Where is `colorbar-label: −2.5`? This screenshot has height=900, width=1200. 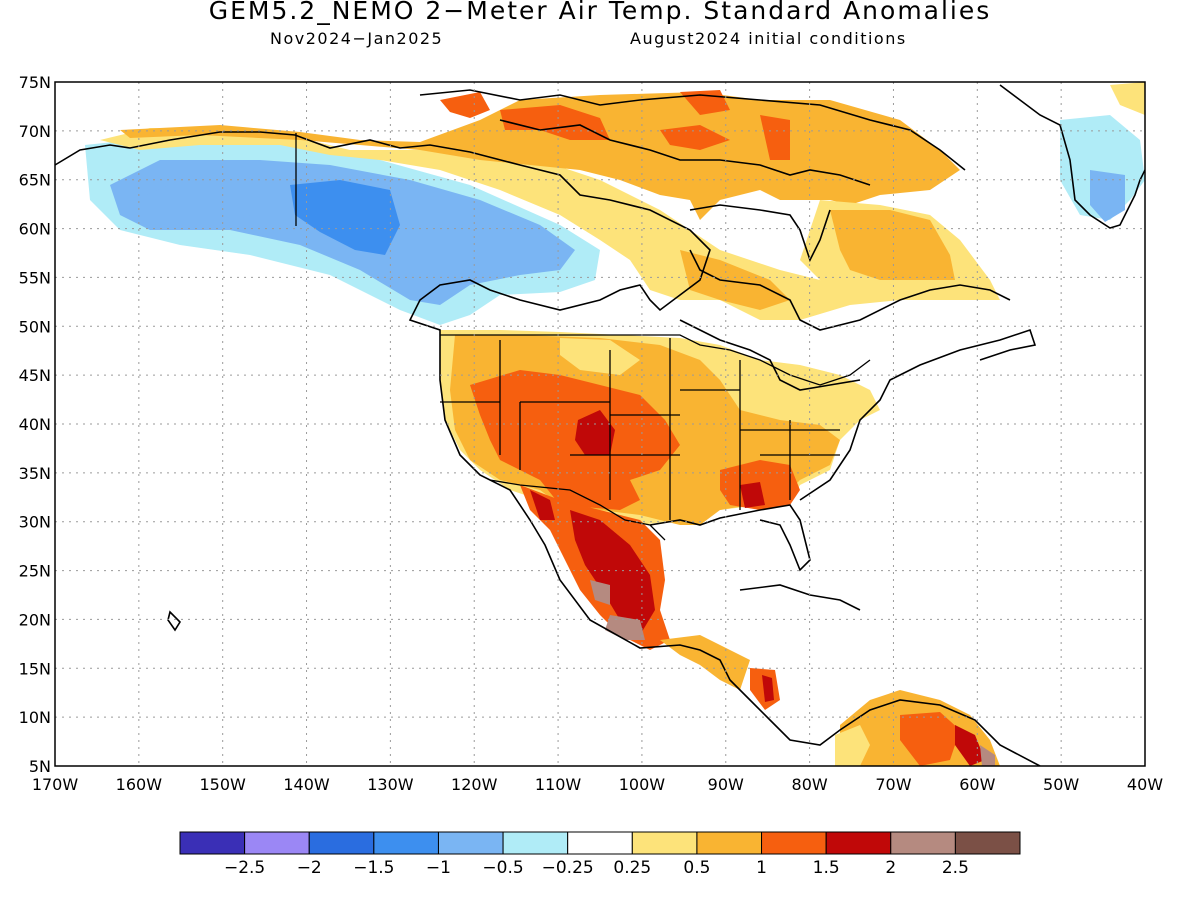 colorbar-label: −2.5 is located at coordinates (244, 868).